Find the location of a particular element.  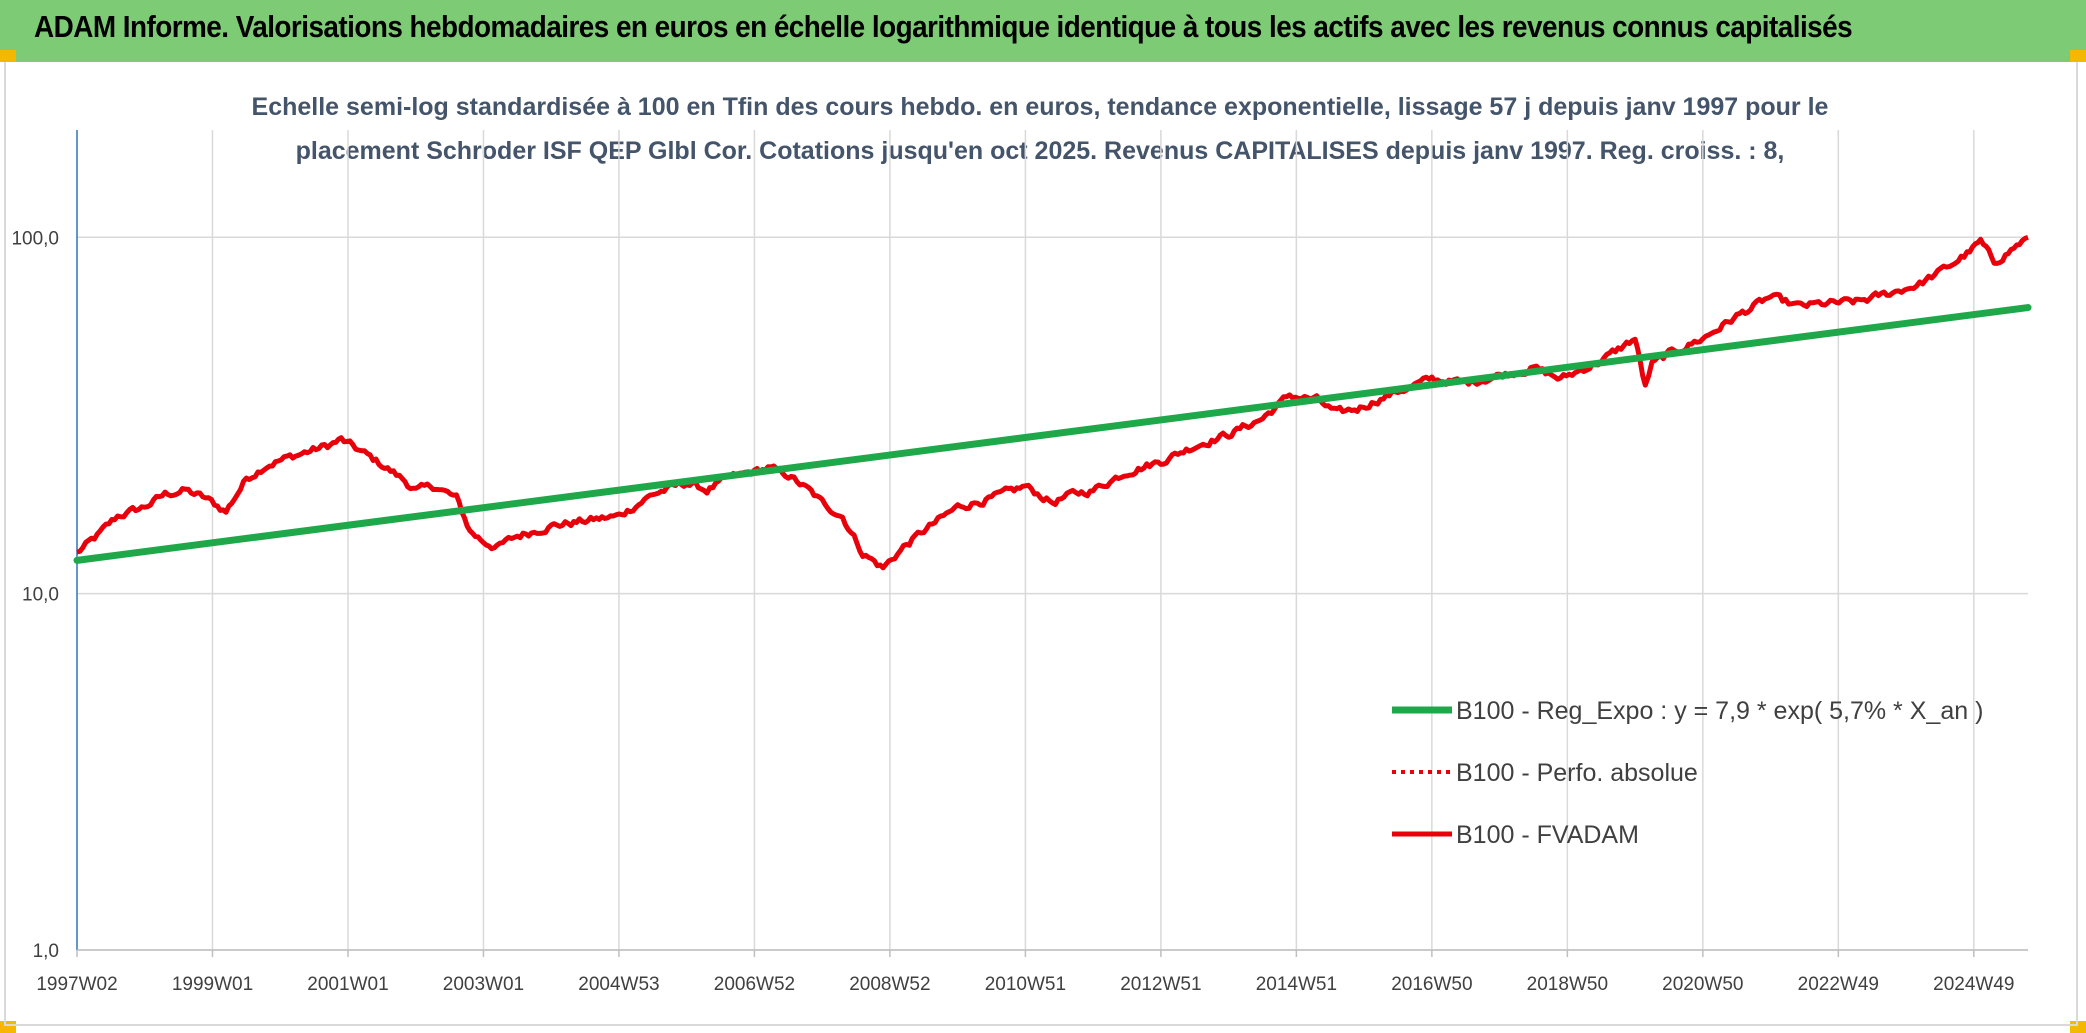

x-tick-label: 2024W49 is located at coordinates (1973, 984).